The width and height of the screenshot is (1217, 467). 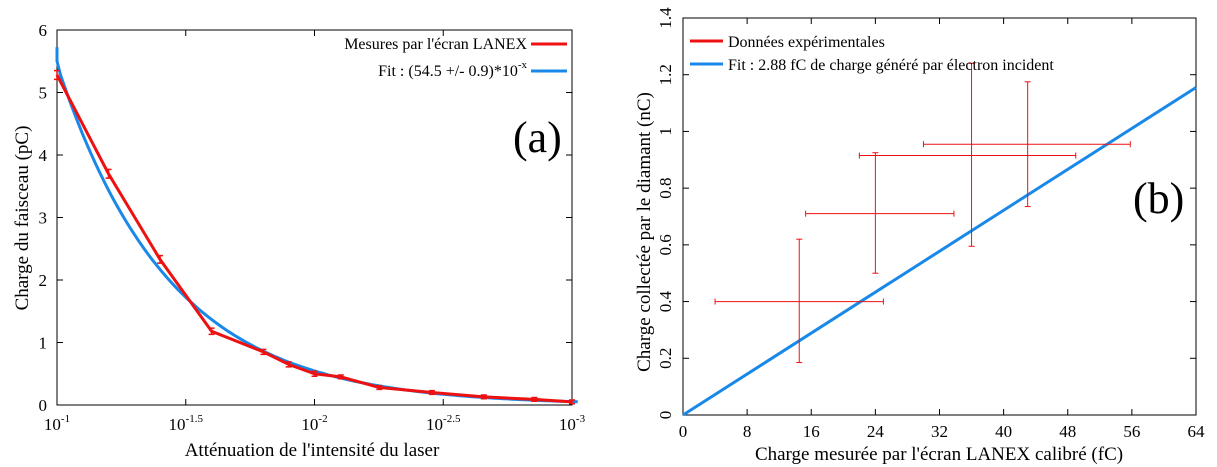 I want to click on panel-label-b: (b), so click(x=1158, y=198).